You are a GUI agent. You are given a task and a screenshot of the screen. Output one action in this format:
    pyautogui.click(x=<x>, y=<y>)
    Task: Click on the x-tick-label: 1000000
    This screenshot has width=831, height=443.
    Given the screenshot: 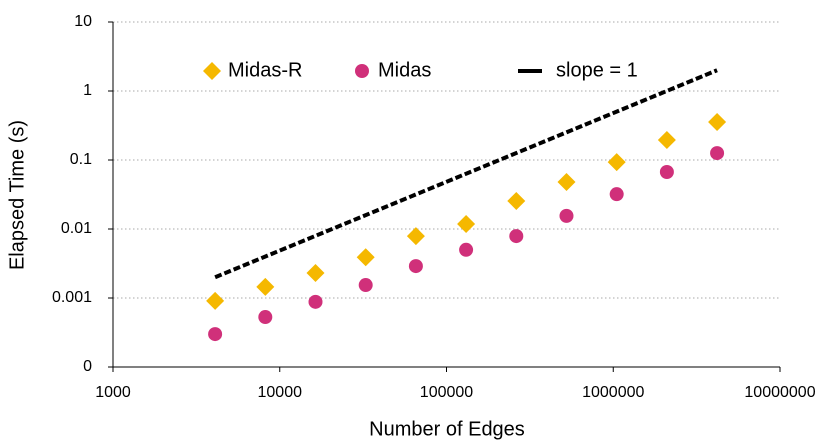 What is the action you would take?
    pyautogui.click(x=613, y=392)
    